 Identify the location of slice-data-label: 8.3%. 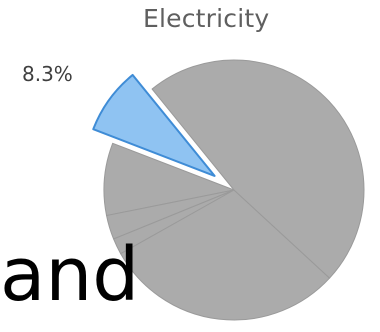
(47, 74).